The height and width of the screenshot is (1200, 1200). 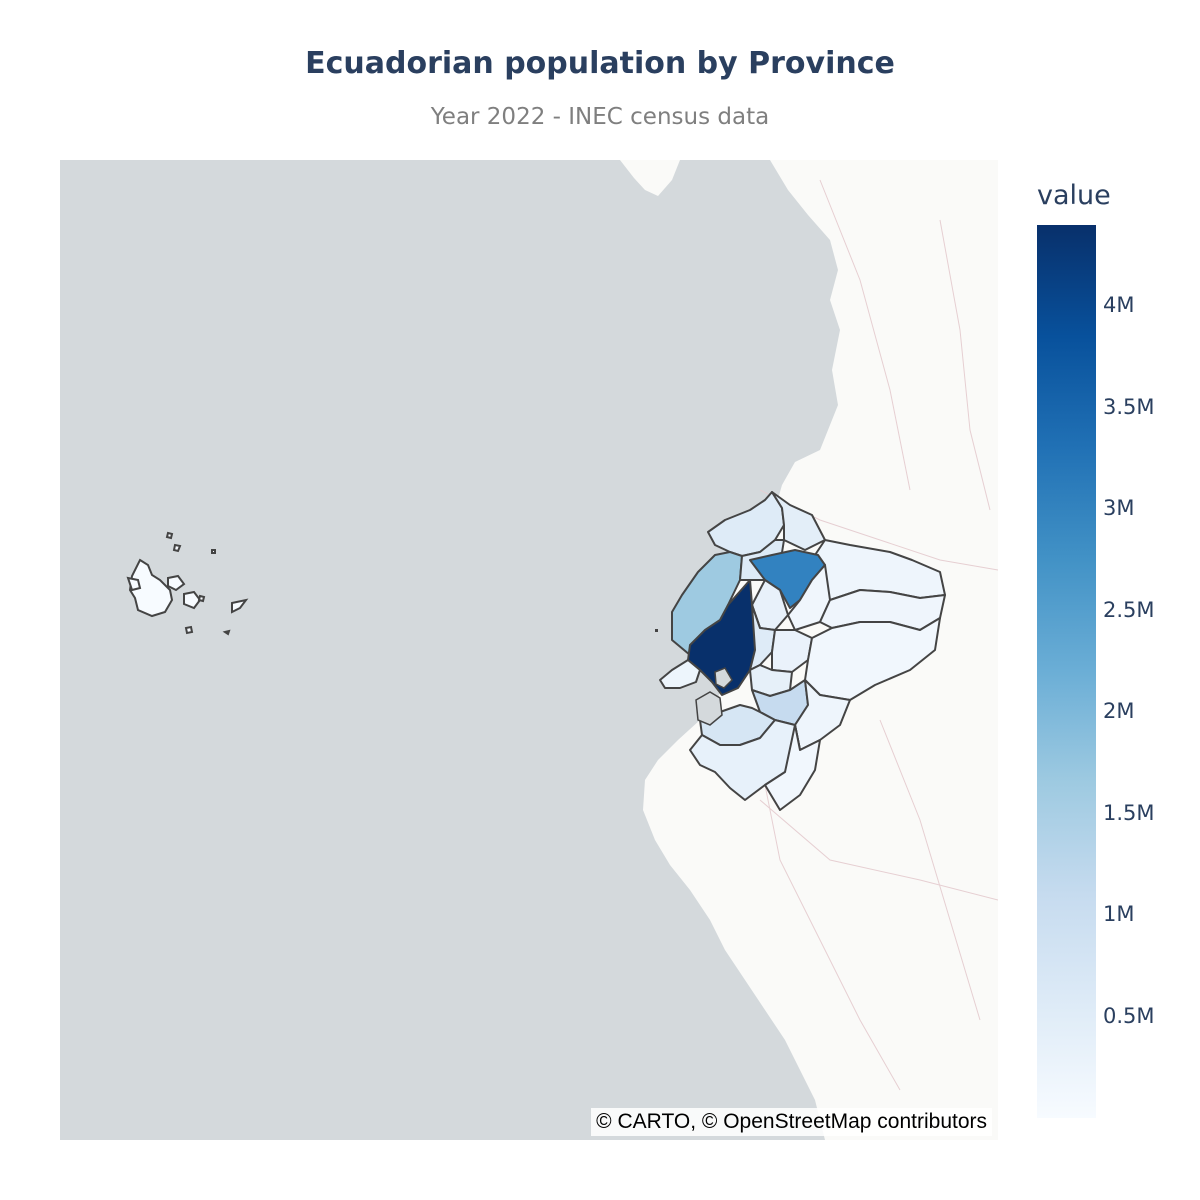 What do you see at coordinates (1119, 305) in the screenshot?
I see `colorbar-tick: 4M` at bounding box center [1119, 305].